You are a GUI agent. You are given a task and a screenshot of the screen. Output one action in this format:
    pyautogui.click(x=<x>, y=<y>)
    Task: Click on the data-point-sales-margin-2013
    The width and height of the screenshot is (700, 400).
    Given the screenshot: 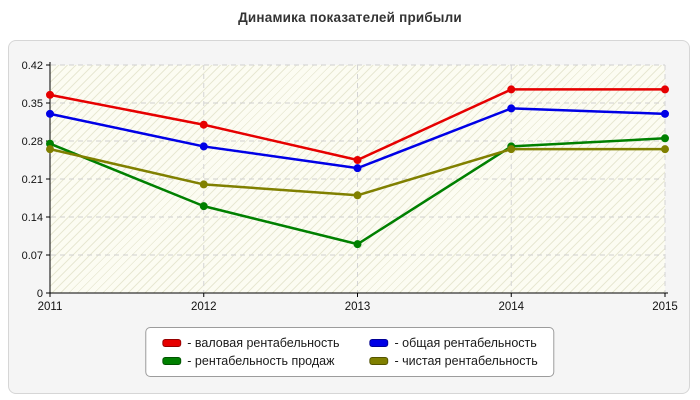 What is the action you would take?
    pyautogui.click(x=357, y=244)
    